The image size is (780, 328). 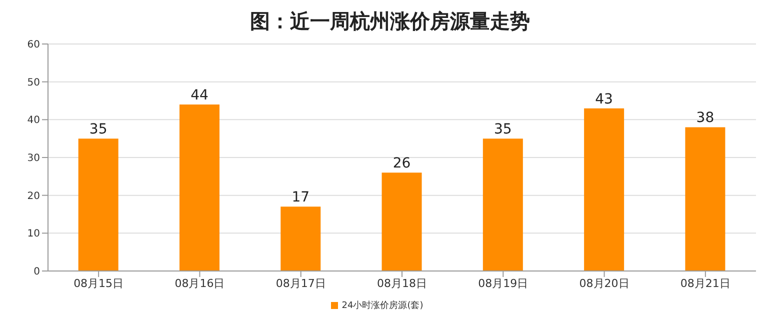 I want to click on y-tick-label: 30, so click(x=33, y=158).